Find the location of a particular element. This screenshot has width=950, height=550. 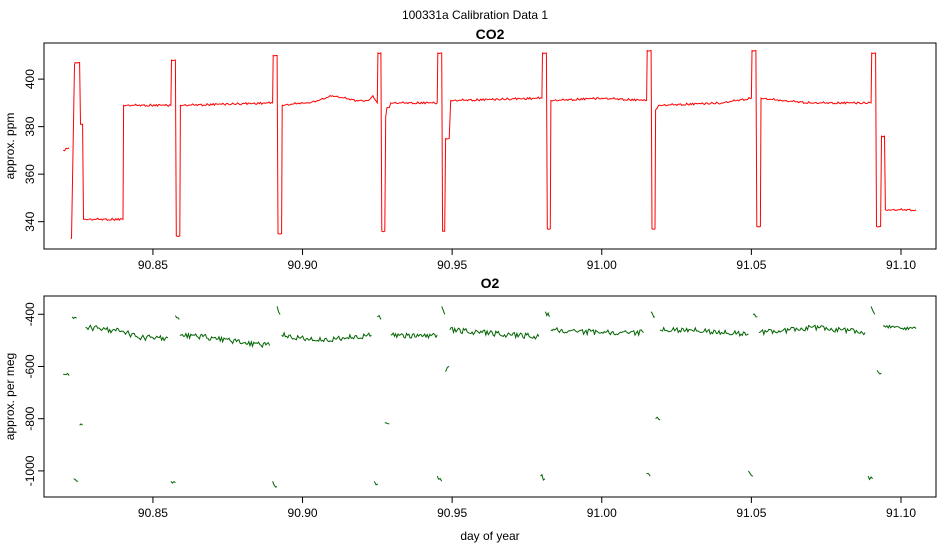

o2-y-tick-label: -800 is located at coordinates (30, 418).